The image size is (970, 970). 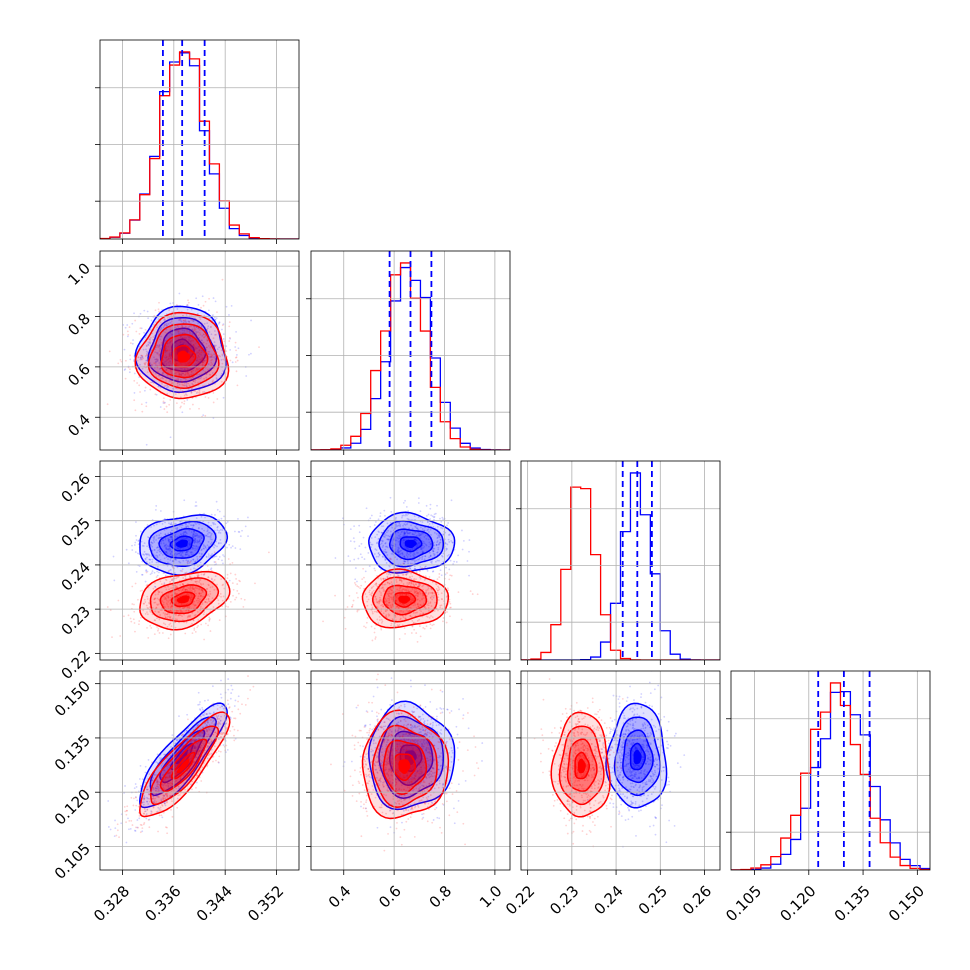 What do you see at coordinates (852, 903) in the screenshot?
I see `x-tick-label: 0.135` at bounding box center [852, 903].